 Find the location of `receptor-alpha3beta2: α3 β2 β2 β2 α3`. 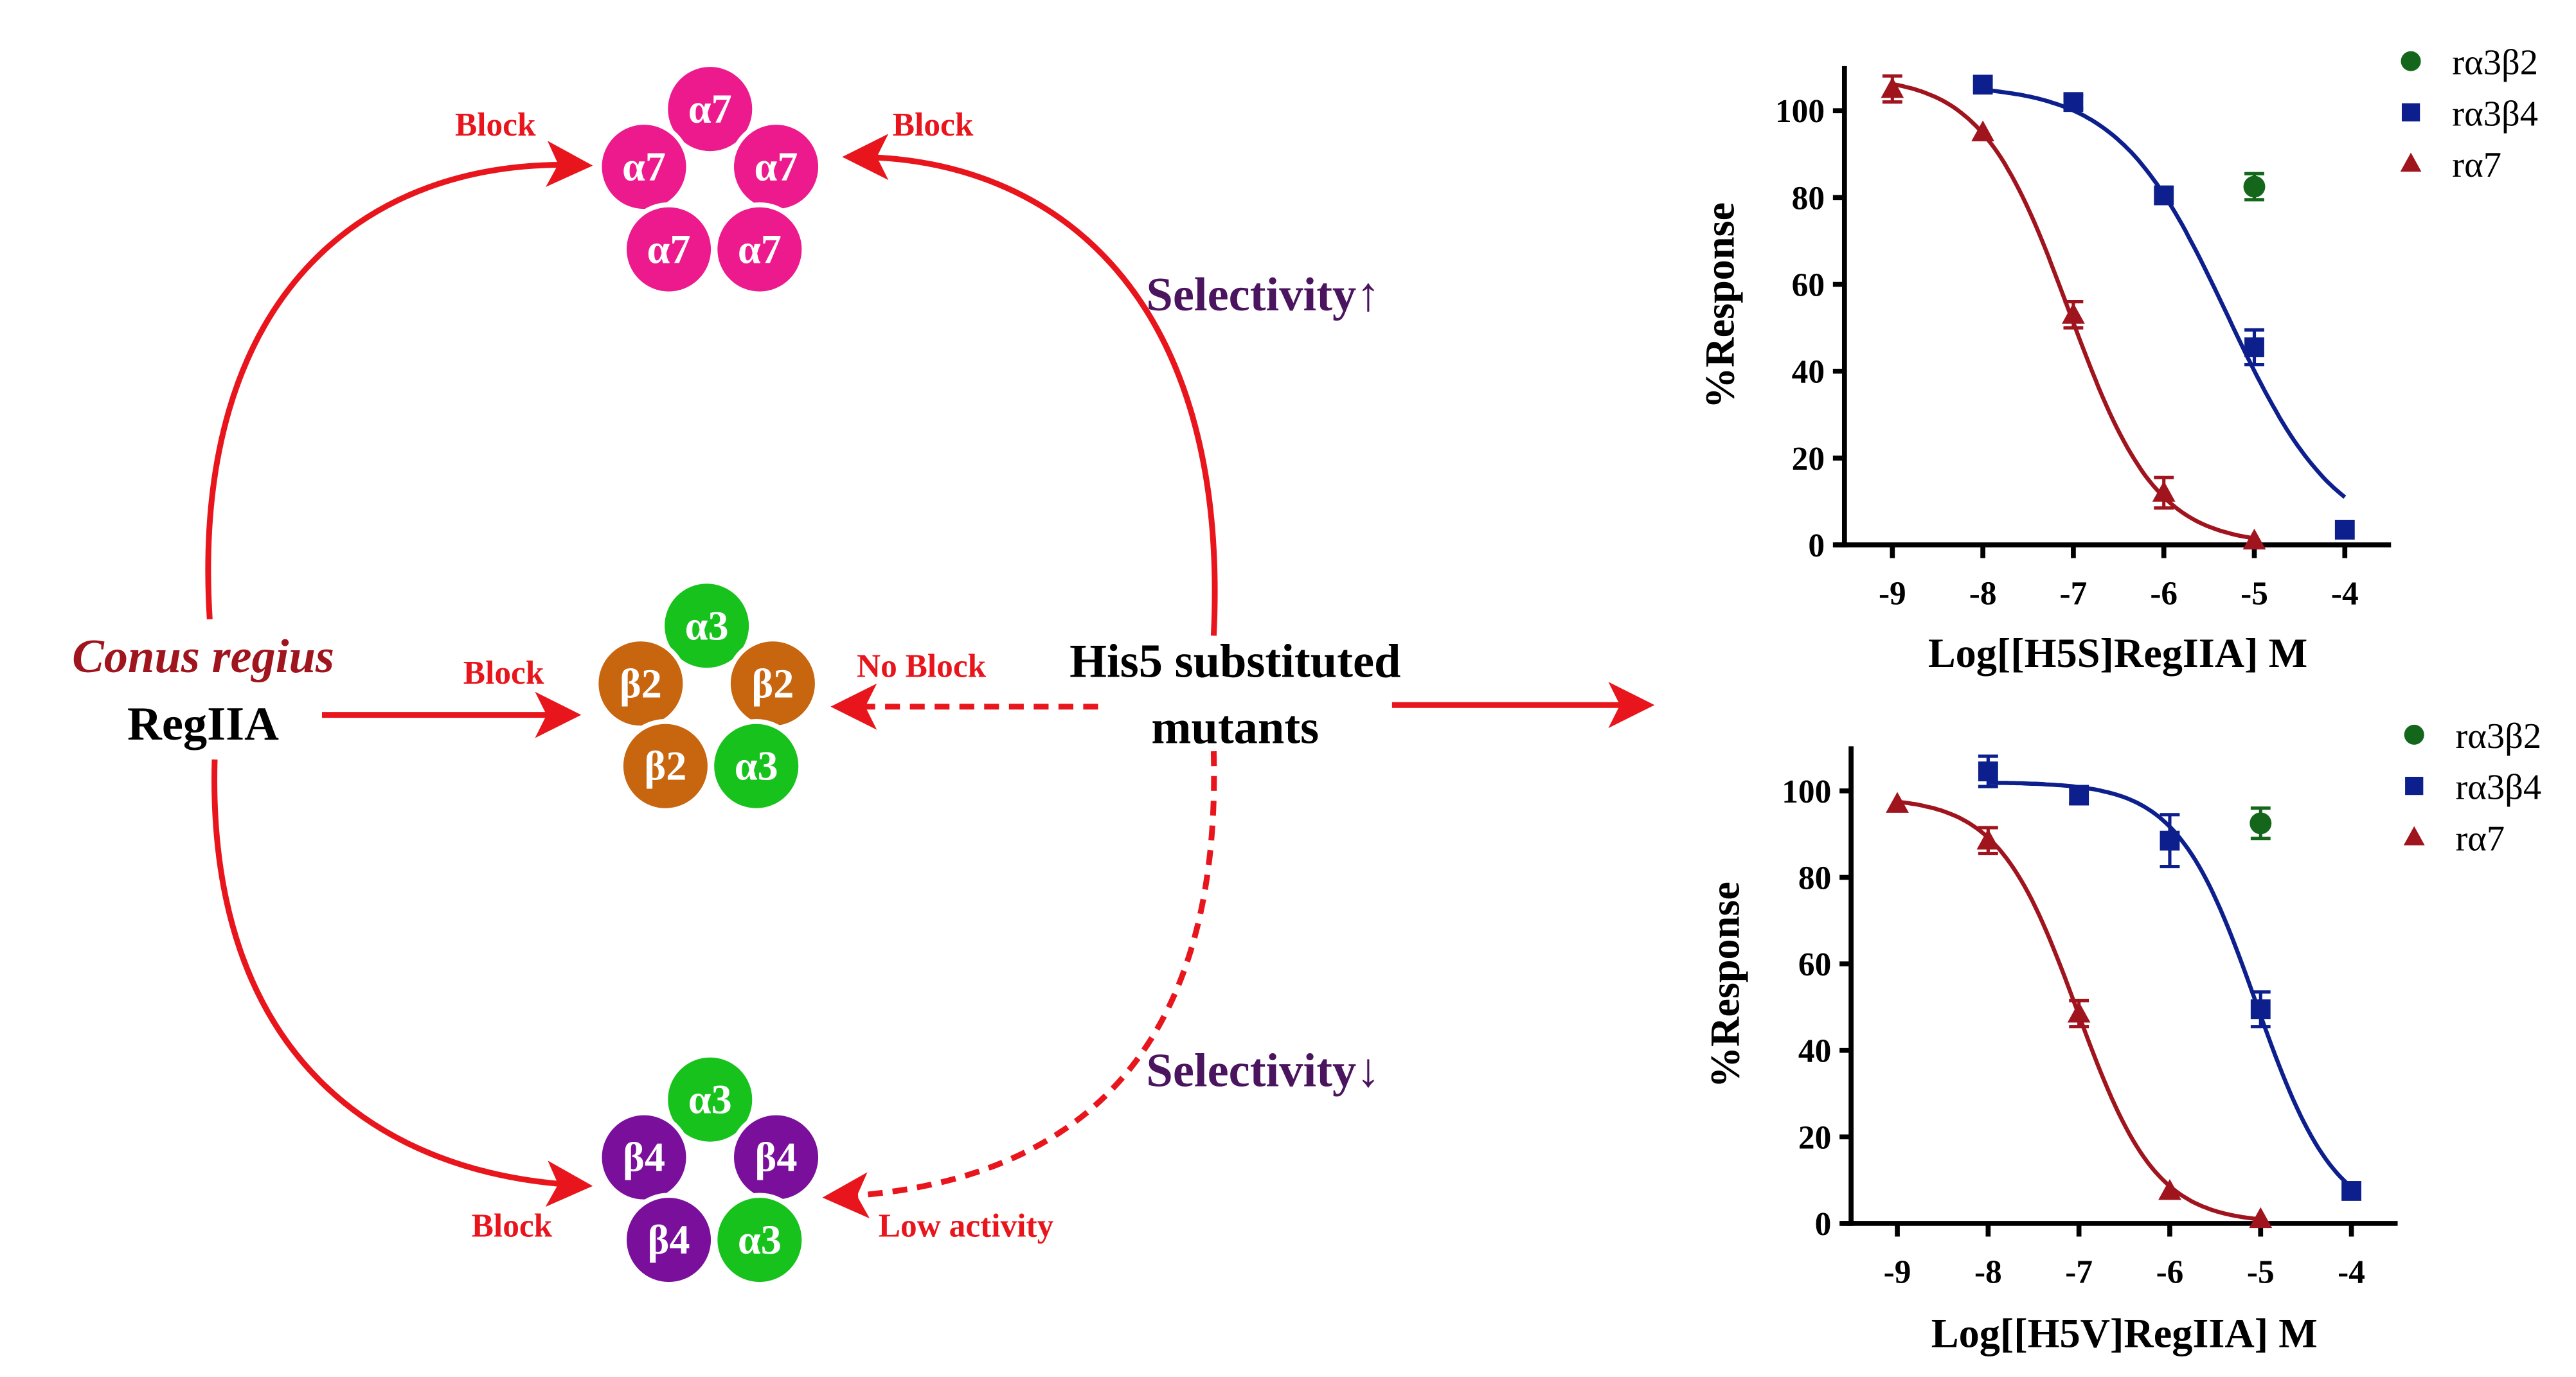

receptor-alpha3beta2: α3 β2 β2 β2 α3 is located at coordinates (706, 695).